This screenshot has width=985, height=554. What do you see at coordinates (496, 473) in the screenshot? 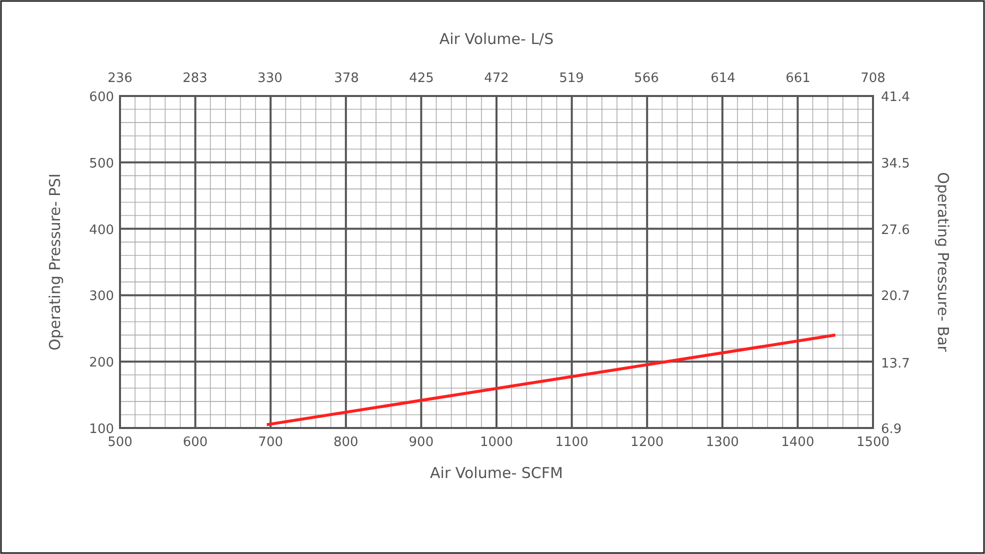
I see `x-axis-title: Air Volume- SCFM` at bounding box center [496, 473].